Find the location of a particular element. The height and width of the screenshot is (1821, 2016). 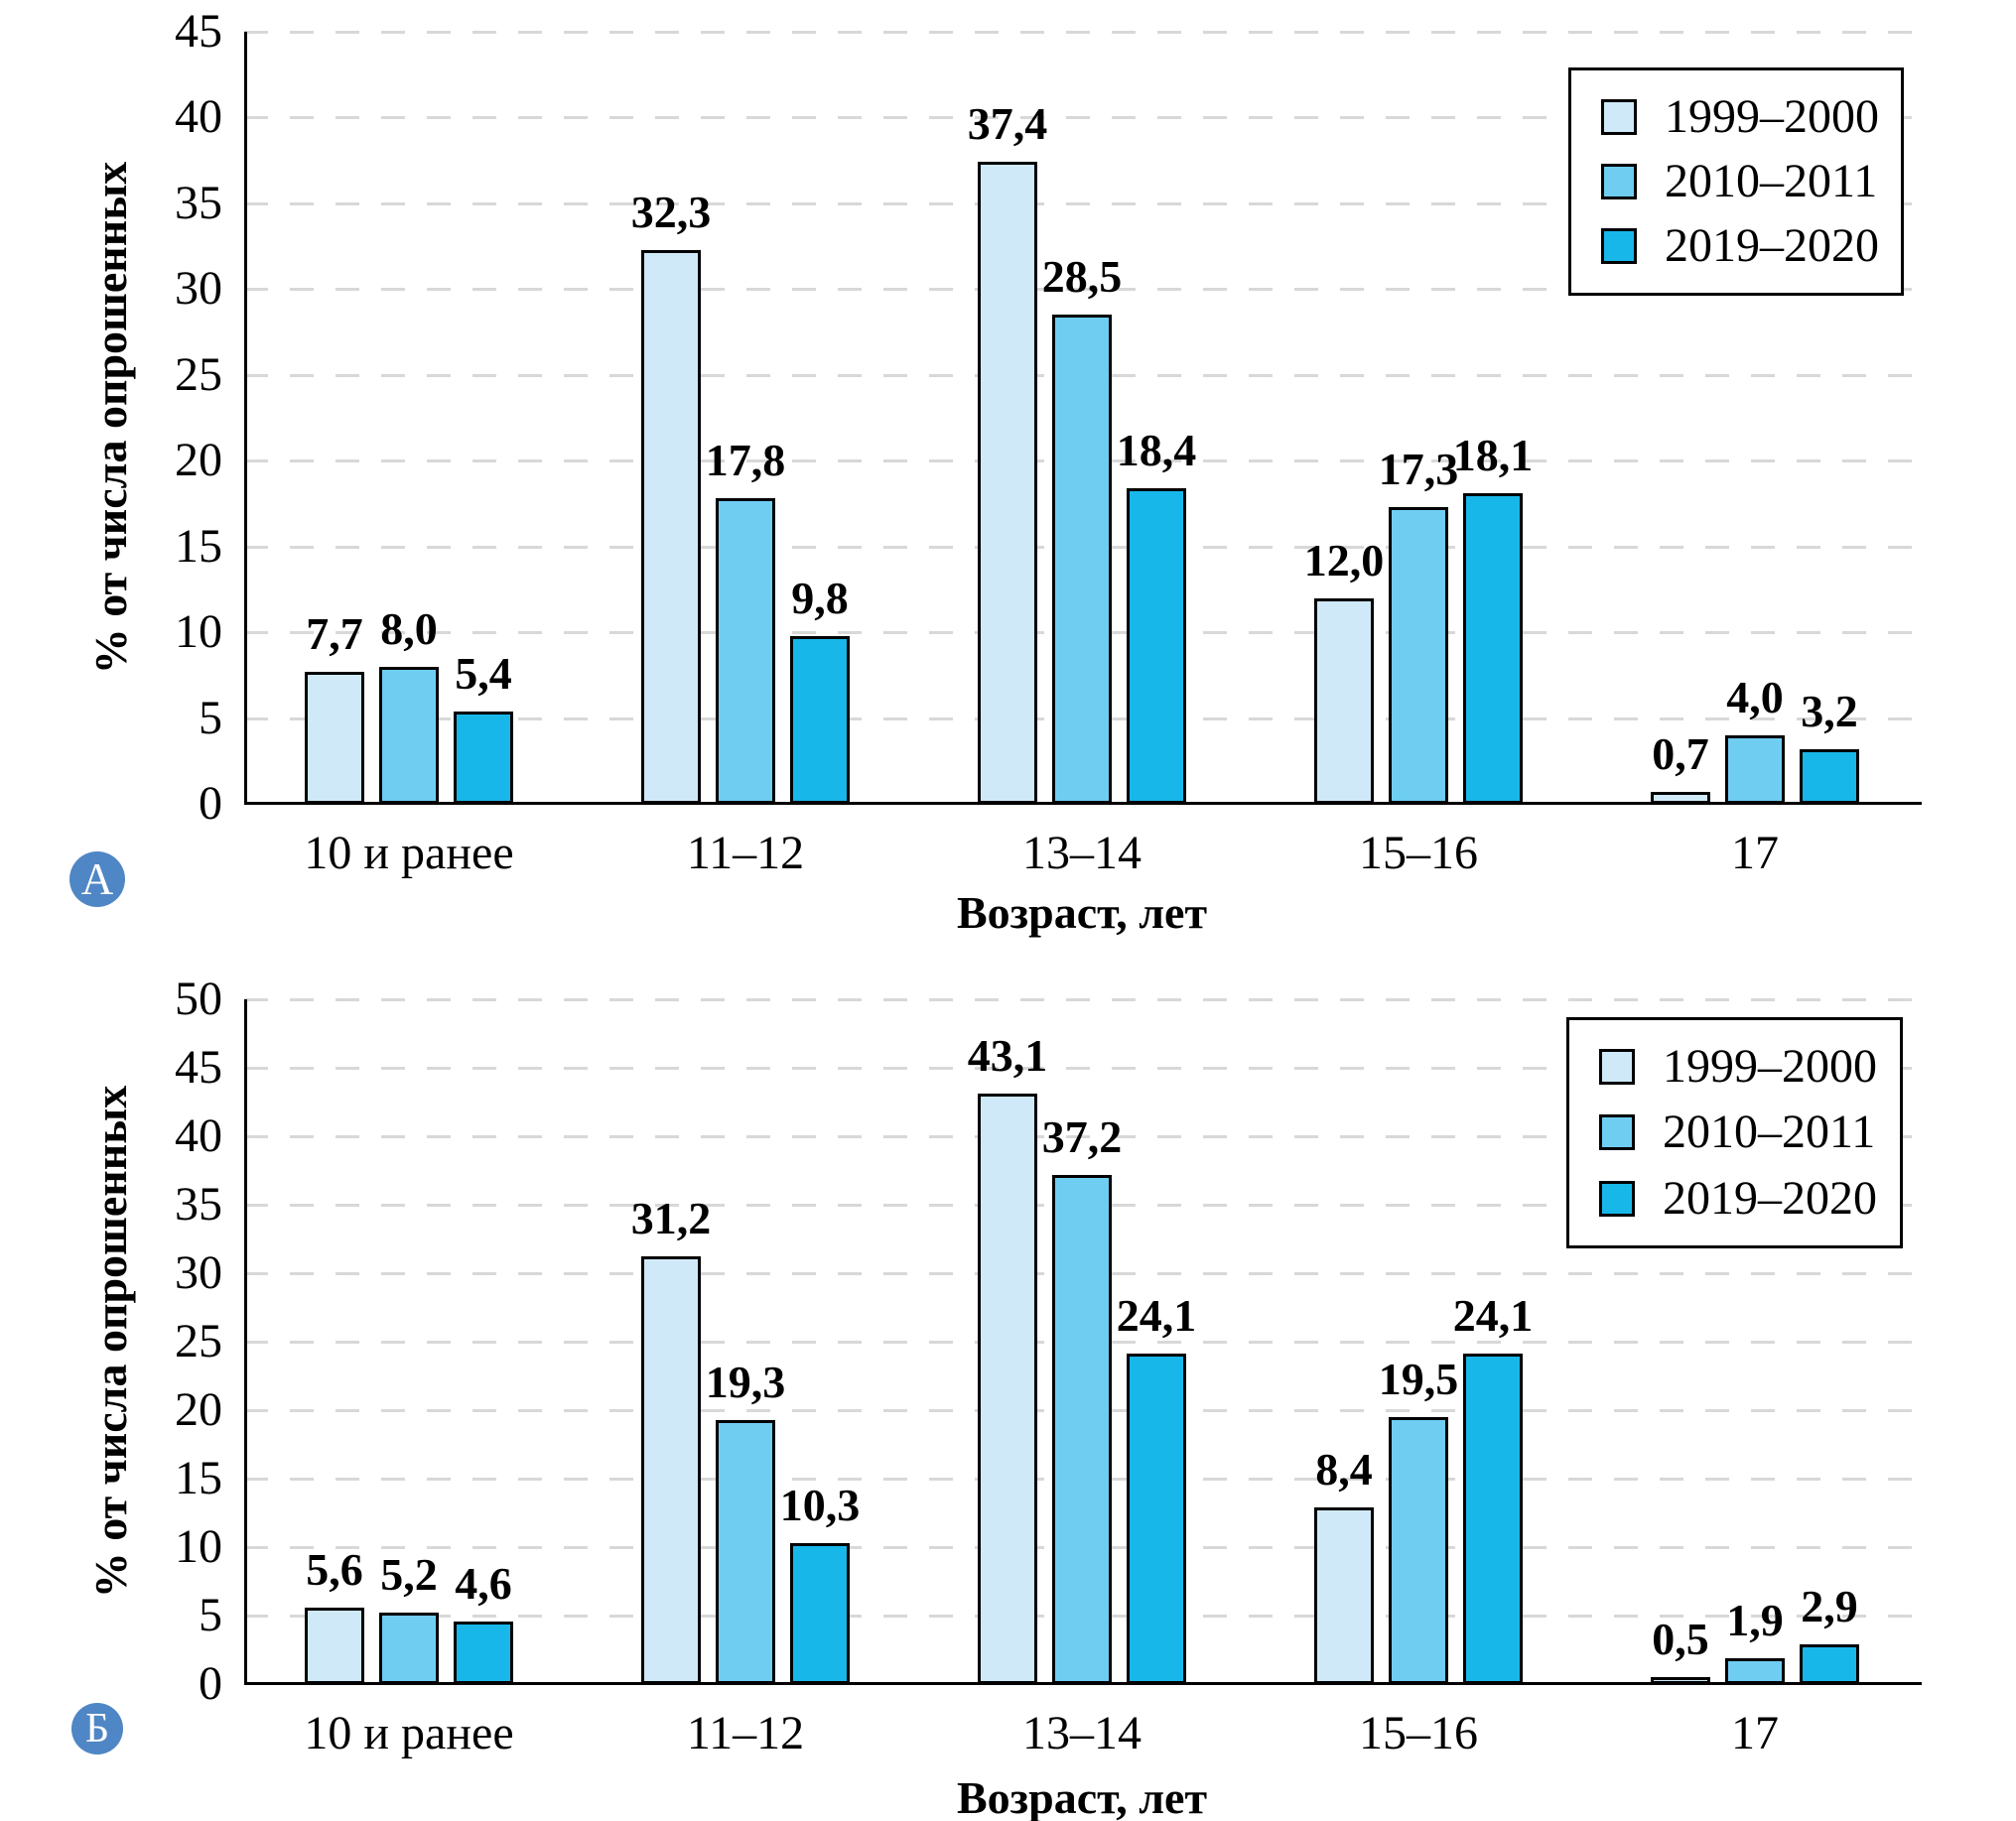

legend-item: 2019–2020 is located at coordinates (1746, 246).